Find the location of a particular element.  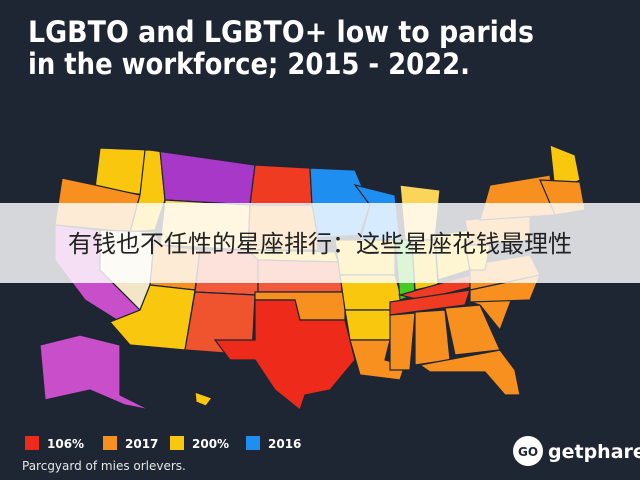

logo-badge is located at coordinates (528, 451).